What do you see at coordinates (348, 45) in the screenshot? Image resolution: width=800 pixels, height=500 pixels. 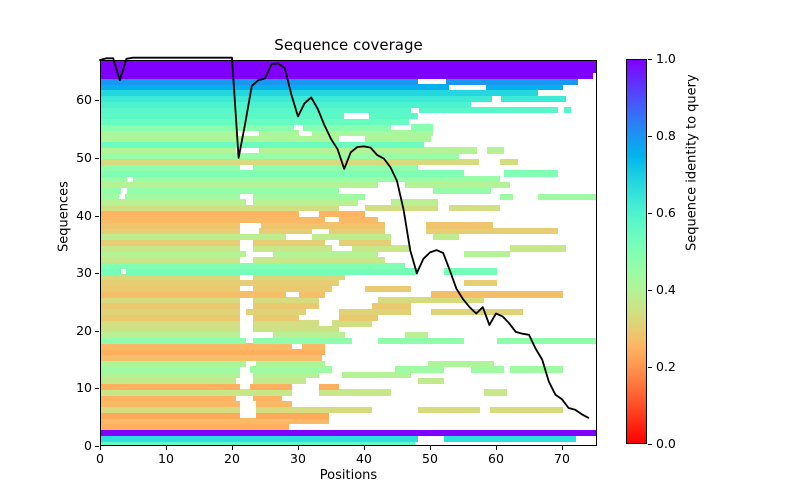 I see `plot-title: Sequence coverage` at bounding box center [348, 45].